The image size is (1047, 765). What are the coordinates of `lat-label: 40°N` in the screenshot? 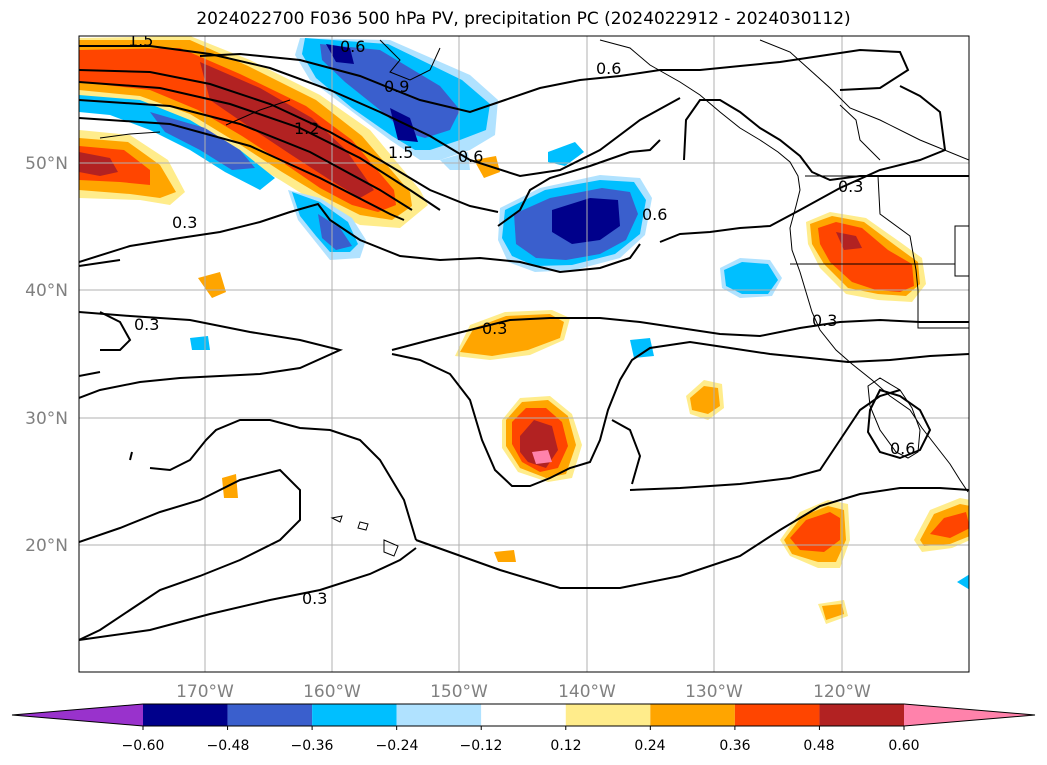 It's located at (46, 291).